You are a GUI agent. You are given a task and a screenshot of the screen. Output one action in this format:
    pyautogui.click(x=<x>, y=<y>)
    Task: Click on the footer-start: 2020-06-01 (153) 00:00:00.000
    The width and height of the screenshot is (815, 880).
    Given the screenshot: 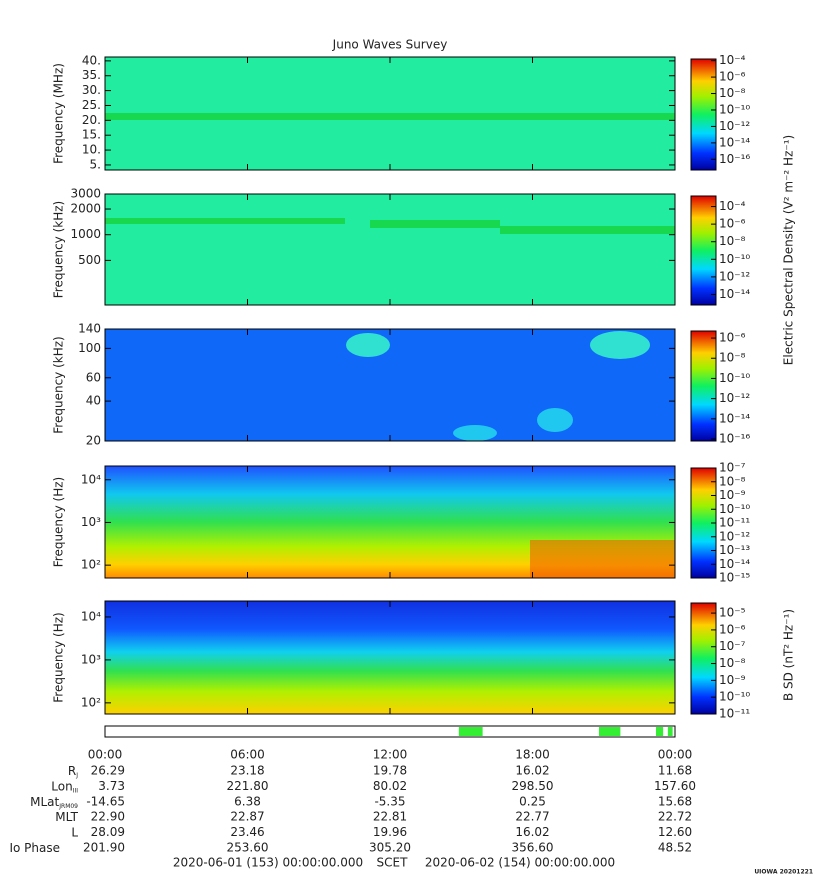 What is the action you would take?
    pyautogui.click(x=268, y=863)
    